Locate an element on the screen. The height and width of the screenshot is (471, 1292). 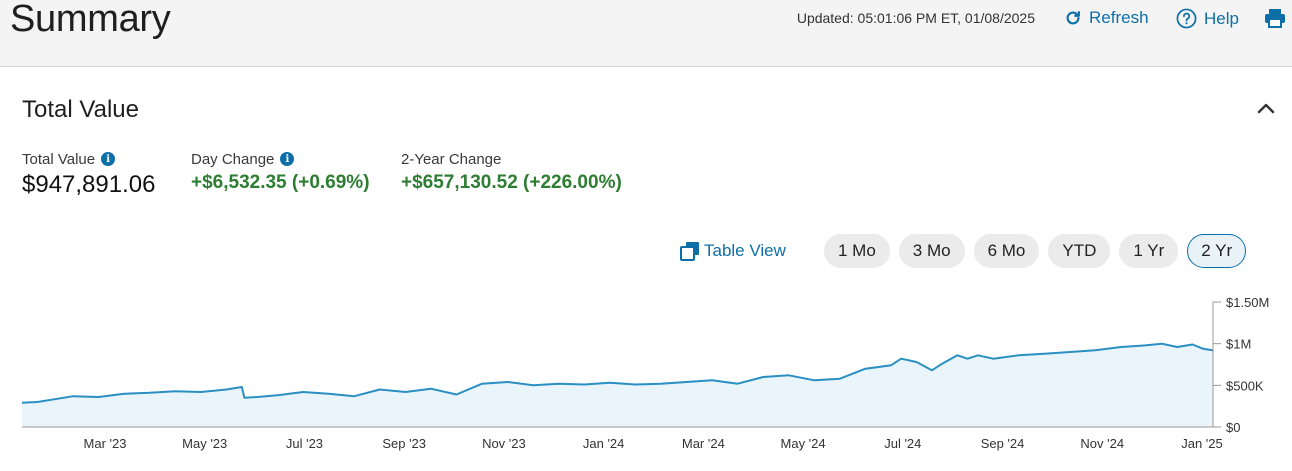
x-tick-label: Mar '24 is located at coordinates (703, 443).